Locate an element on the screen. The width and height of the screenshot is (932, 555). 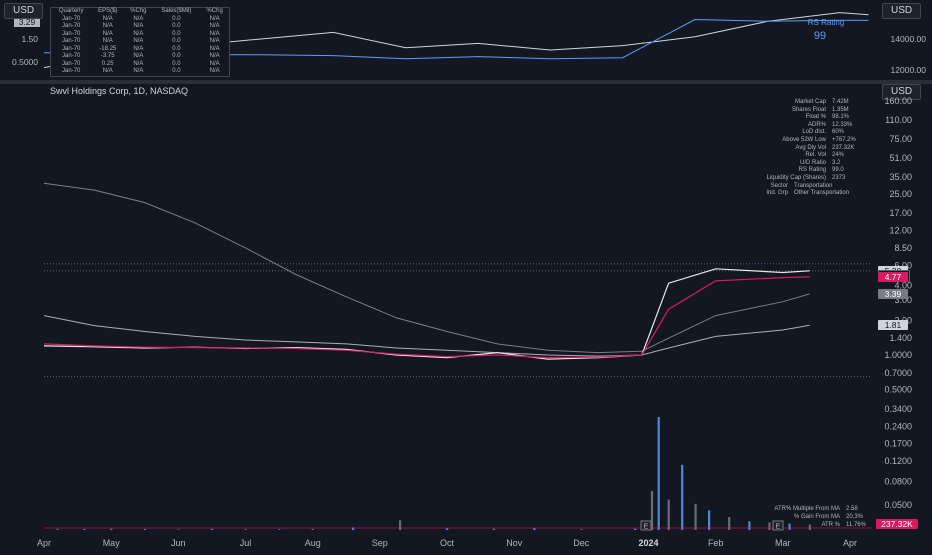
left-axis-tick: 1.50 is located at coordinates (29, 39).